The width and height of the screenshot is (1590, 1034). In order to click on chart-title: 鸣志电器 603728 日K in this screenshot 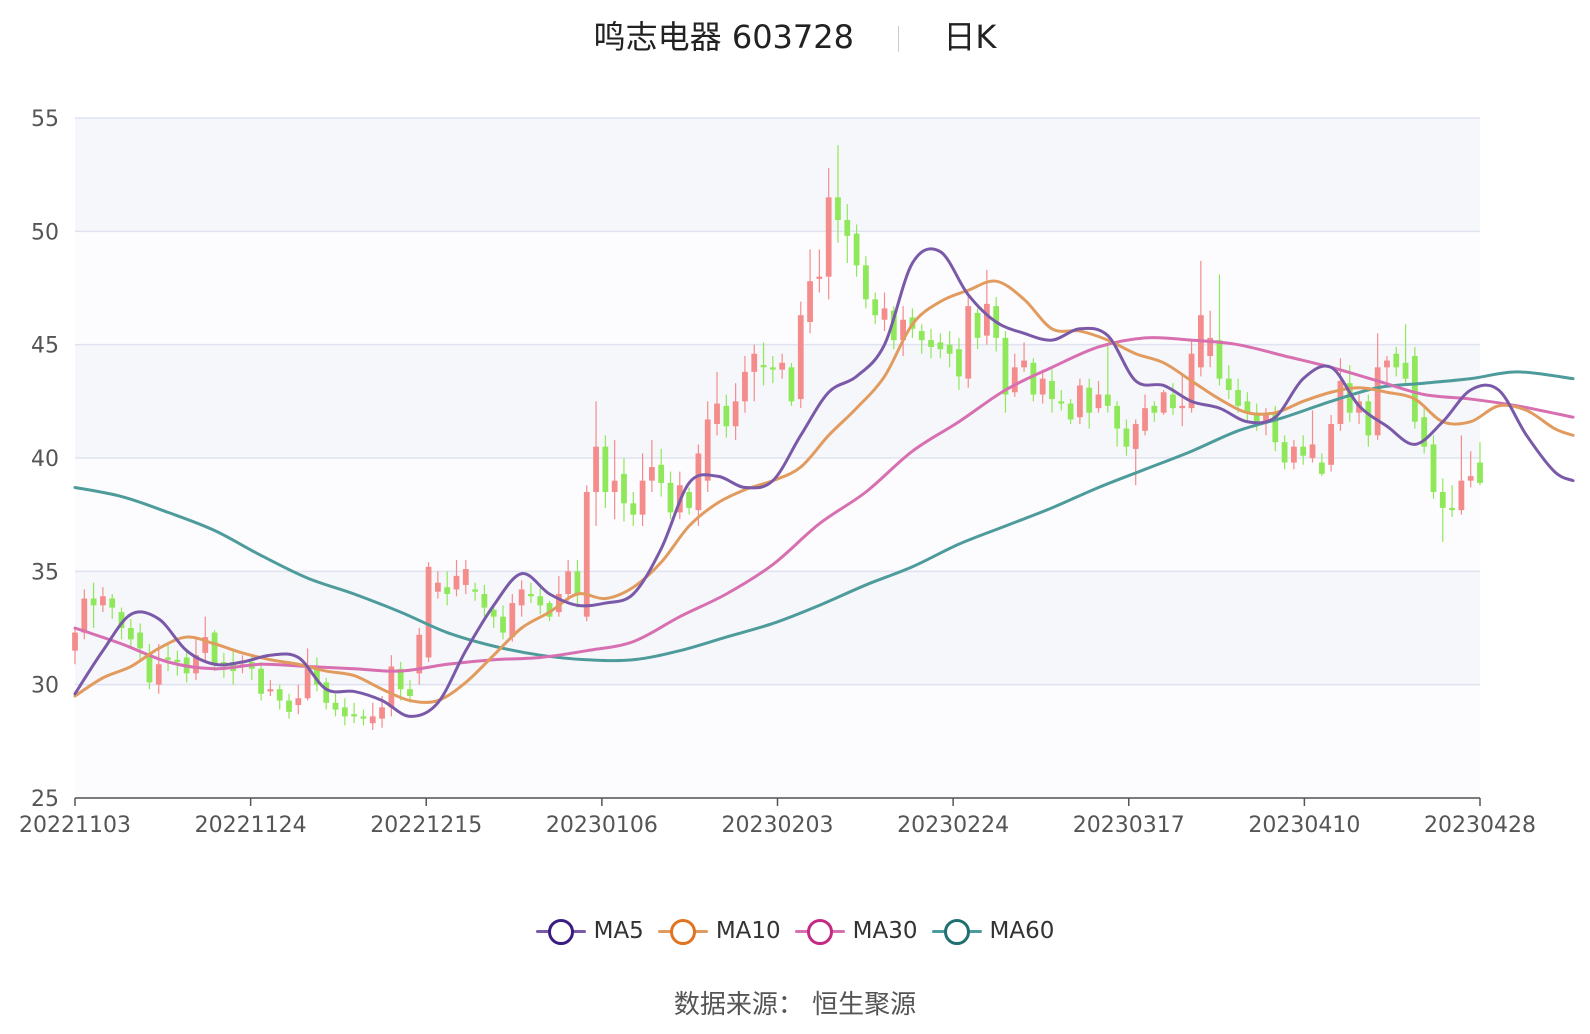, I will do `click(795, 35)`.